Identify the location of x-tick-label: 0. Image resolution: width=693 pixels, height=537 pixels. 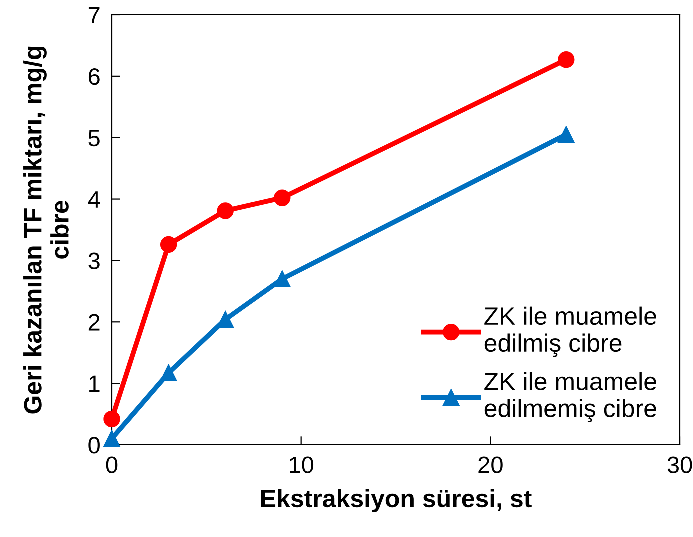
(112, 465).